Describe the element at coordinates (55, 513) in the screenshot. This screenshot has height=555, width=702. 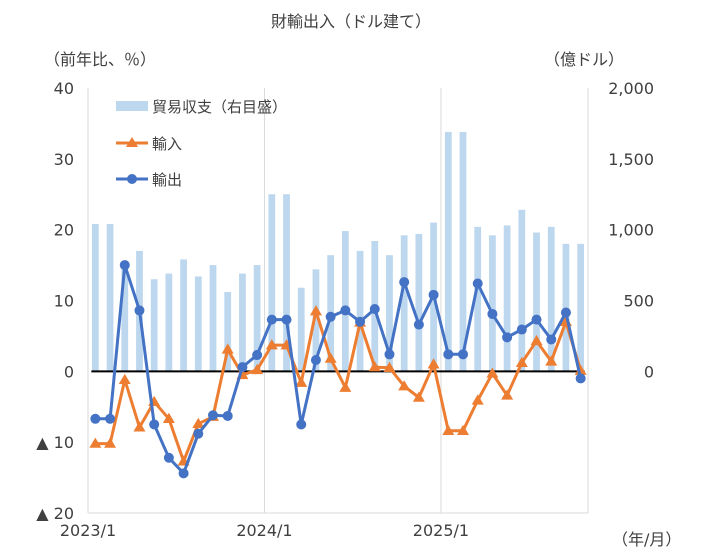
I see `left-tick-label-6: ▲ 20` at that location.